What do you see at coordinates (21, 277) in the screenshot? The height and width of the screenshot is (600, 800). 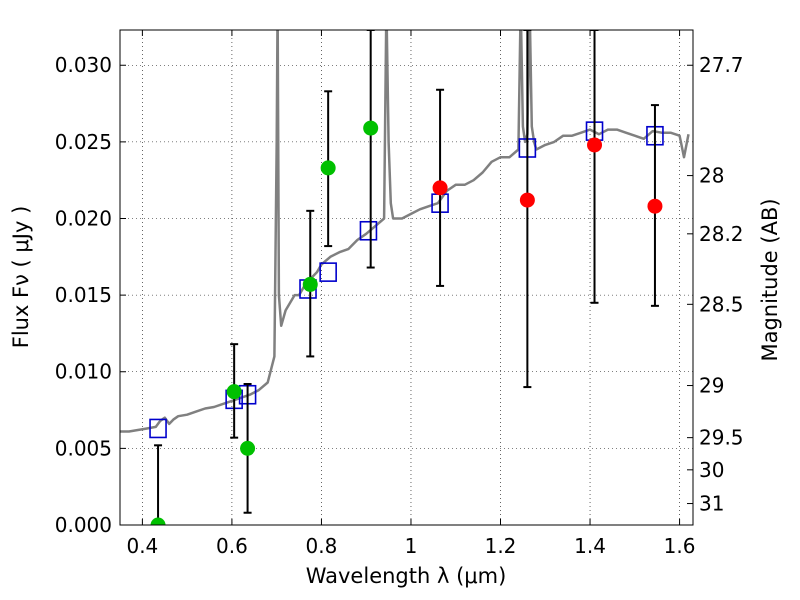 I see `y-axis-label: Flux Fν ( μJy )` at bounding box center [21, 277].